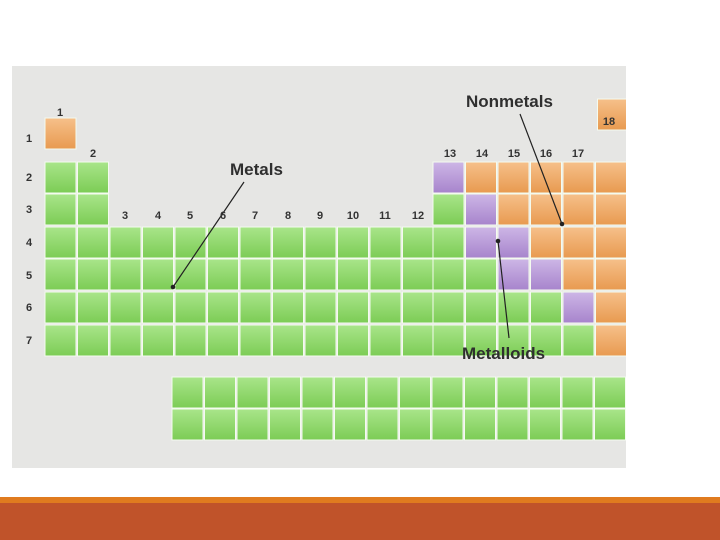  Describe the element at coordinates (29, 178) in the screenshot. I see `period-label-2: 2` at that location.